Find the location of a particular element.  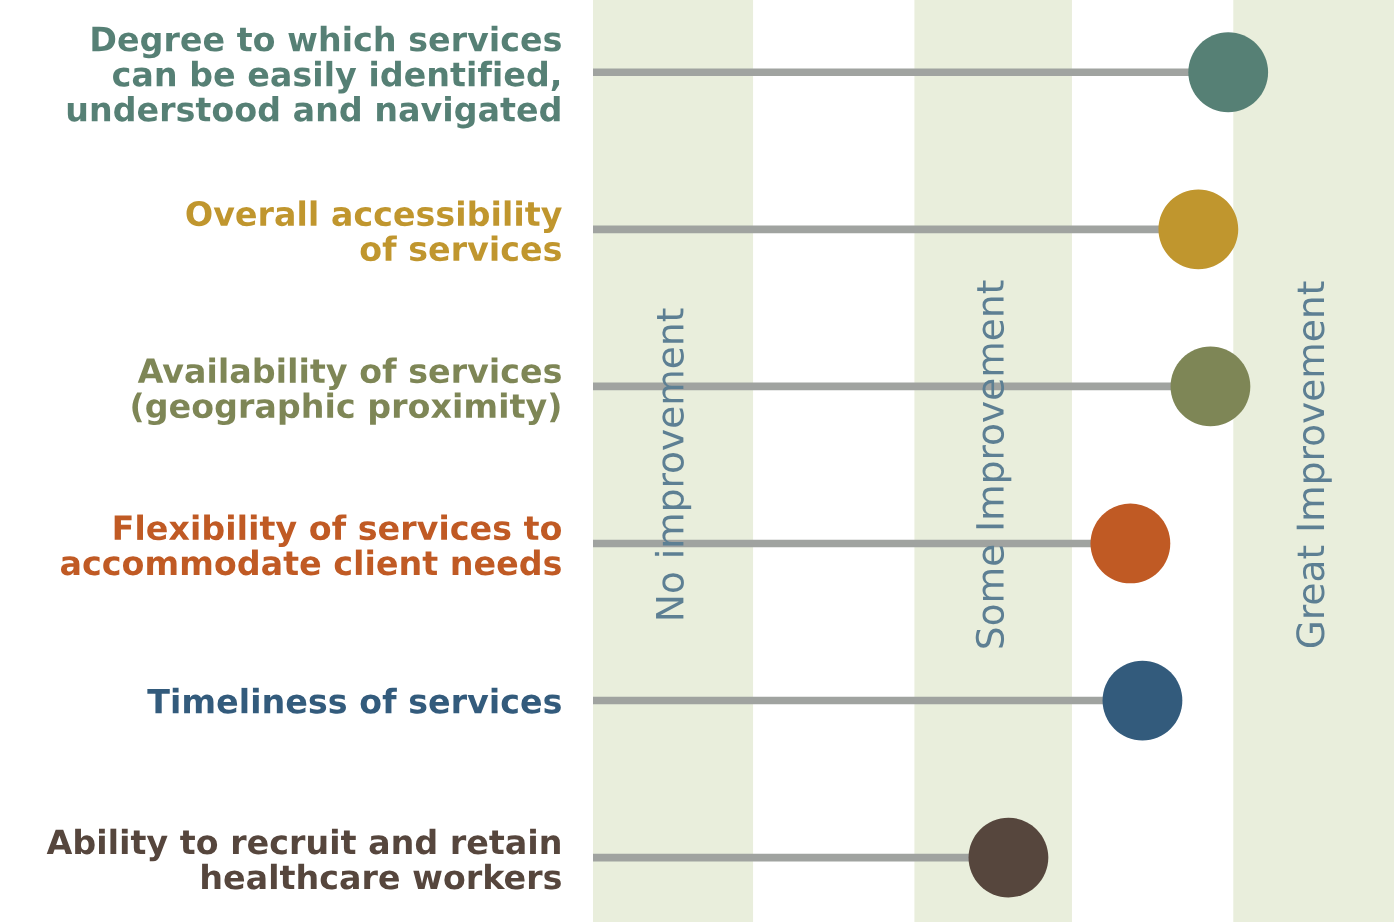

y-tick-label: Ability to recruit and retain healthcare workers is located at coordinates (303, 859).